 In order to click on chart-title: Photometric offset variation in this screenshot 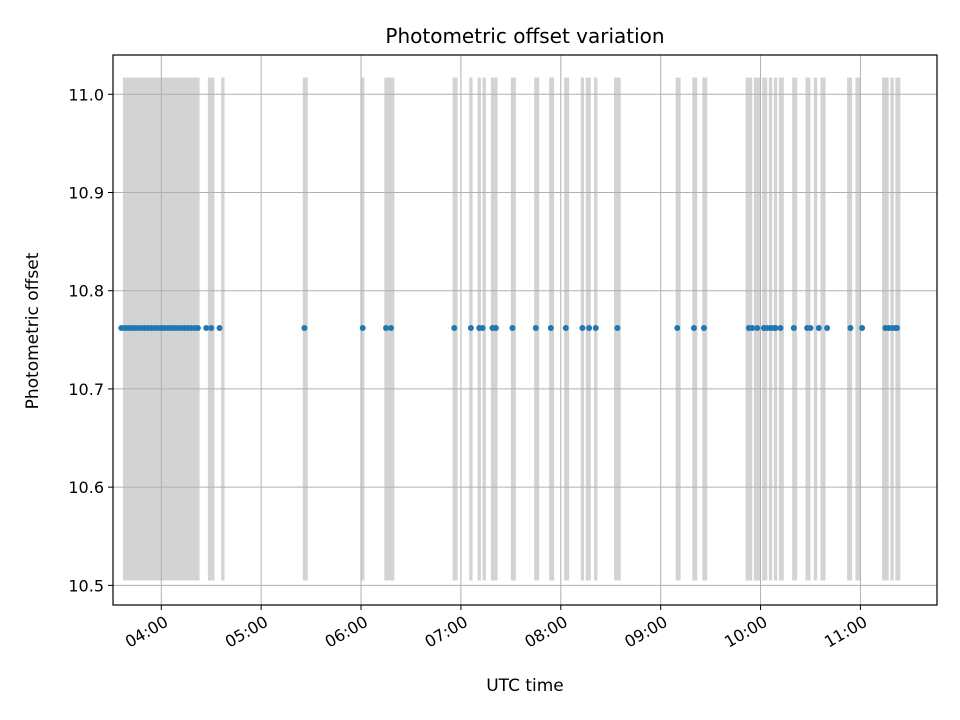, I will do `click(524, 36)`.